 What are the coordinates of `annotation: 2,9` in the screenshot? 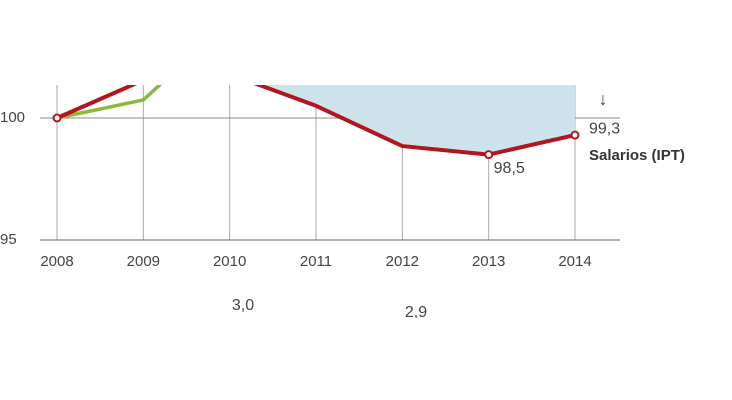 It's located at (416, 312).